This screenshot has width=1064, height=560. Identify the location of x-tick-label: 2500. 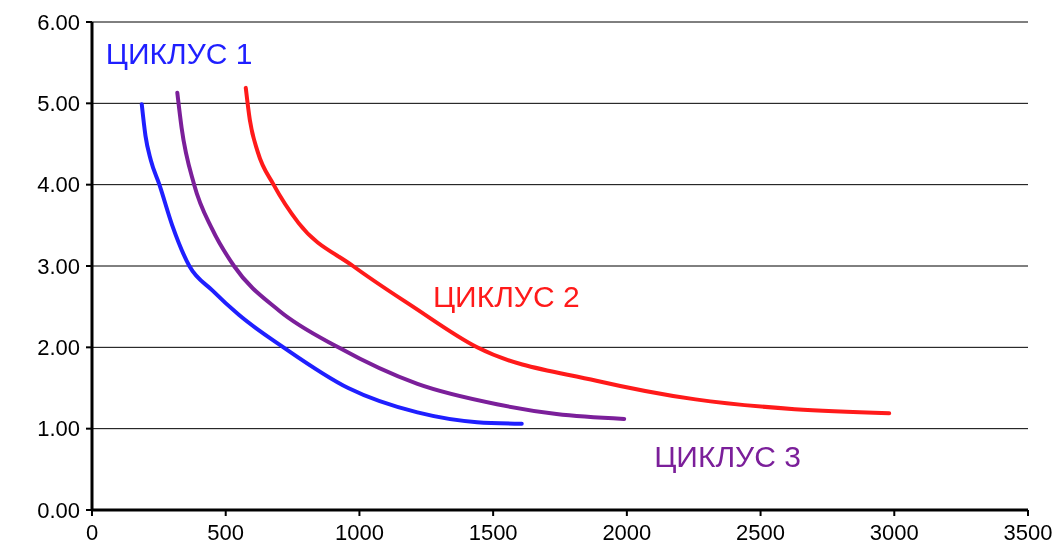
(761, 532).